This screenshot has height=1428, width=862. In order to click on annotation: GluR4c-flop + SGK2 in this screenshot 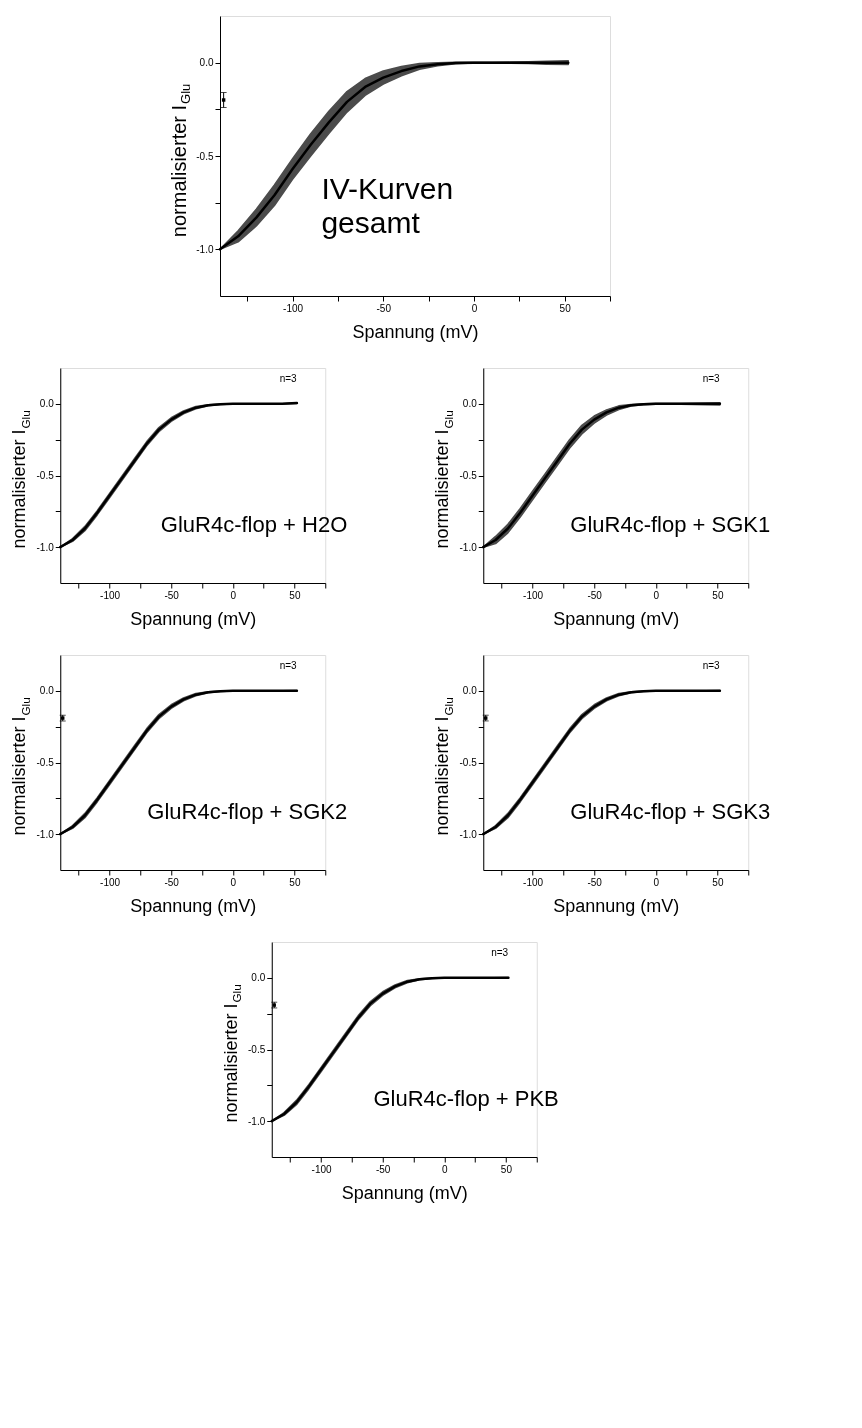, I will do `click(247, 811)`.